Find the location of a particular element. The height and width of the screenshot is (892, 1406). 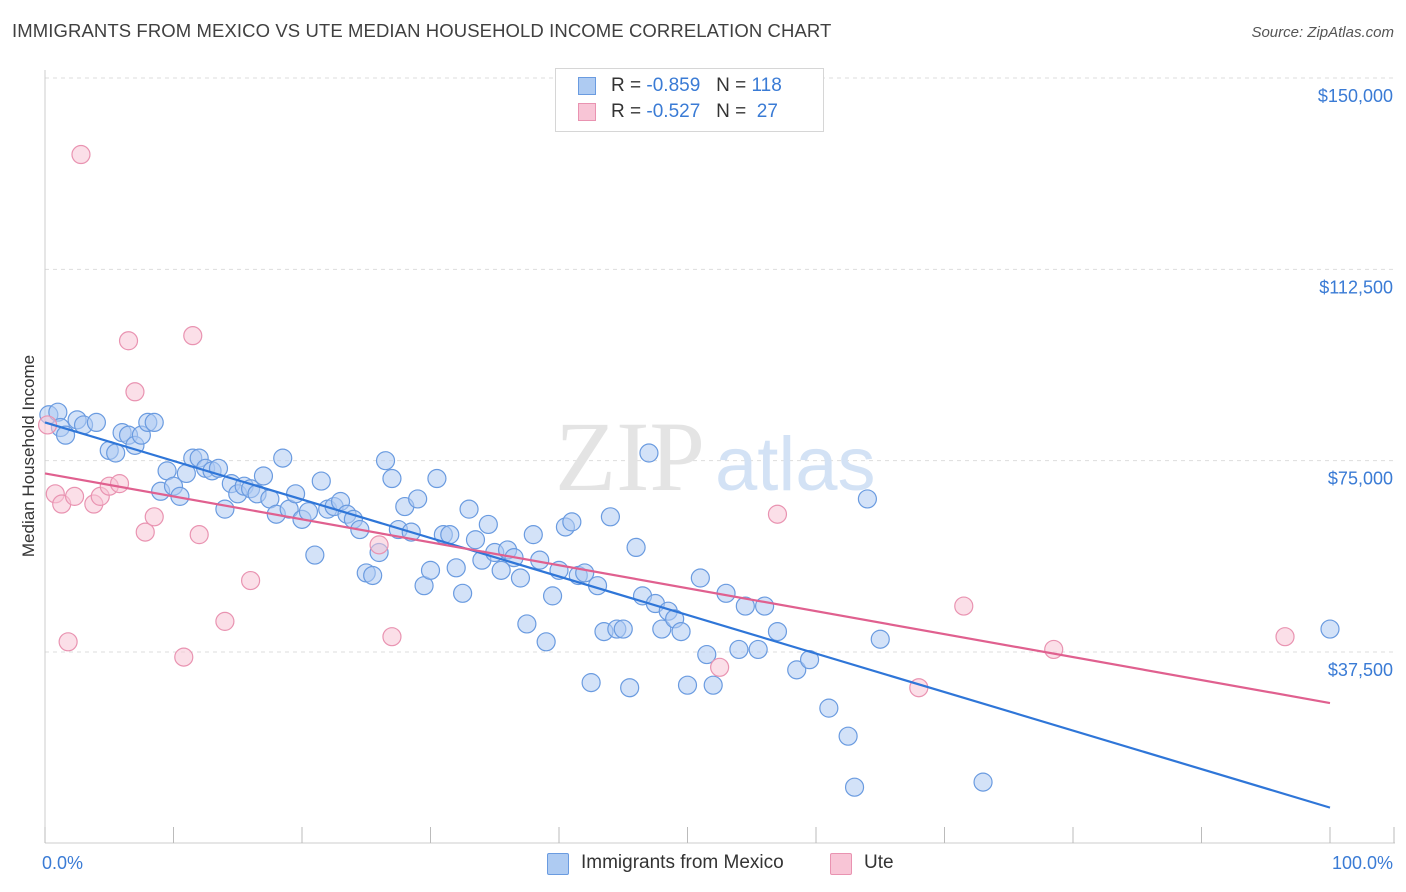

y-tick-label: $37,500 is located at coordinates (1360, 670).